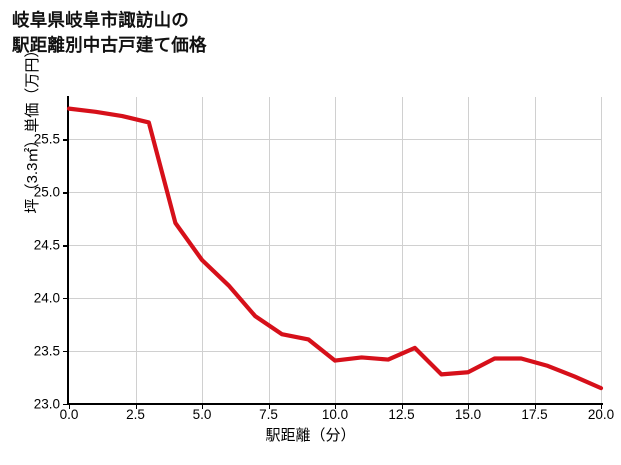 This screenshot has width=621, height=465. Describe the element at coordinates (534, 414) in the screenshot. I see `x-tick-label: 17.5` at that location.